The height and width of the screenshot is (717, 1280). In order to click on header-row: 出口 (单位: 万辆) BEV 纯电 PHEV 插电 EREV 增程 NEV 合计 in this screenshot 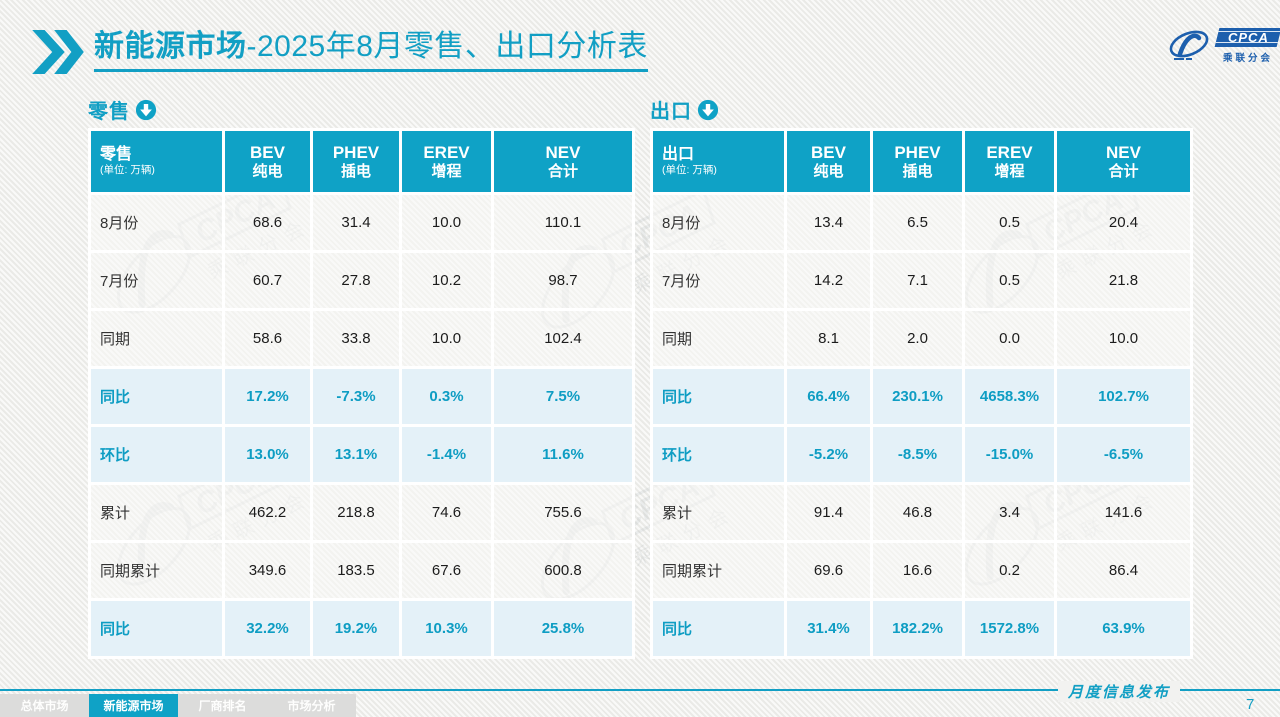, I will do `click(921, 161)`.